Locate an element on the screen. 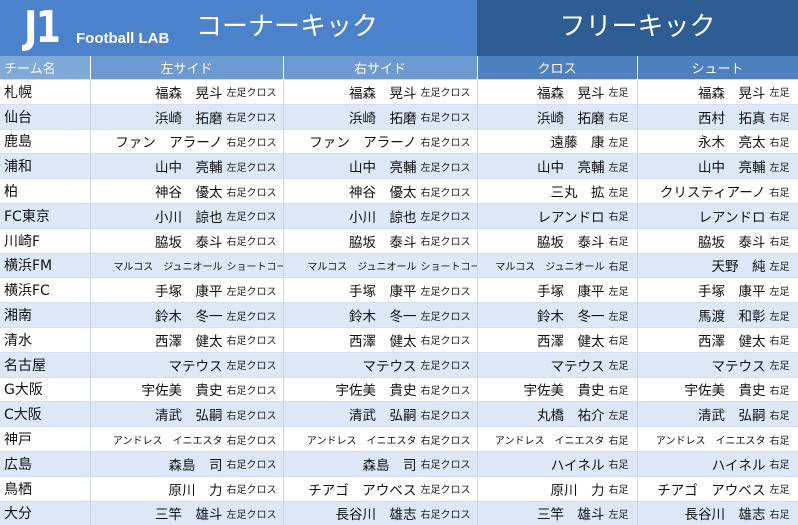  fk-cross-cell: 三竿 雄斗左足 is located at coordinates (557, 513).